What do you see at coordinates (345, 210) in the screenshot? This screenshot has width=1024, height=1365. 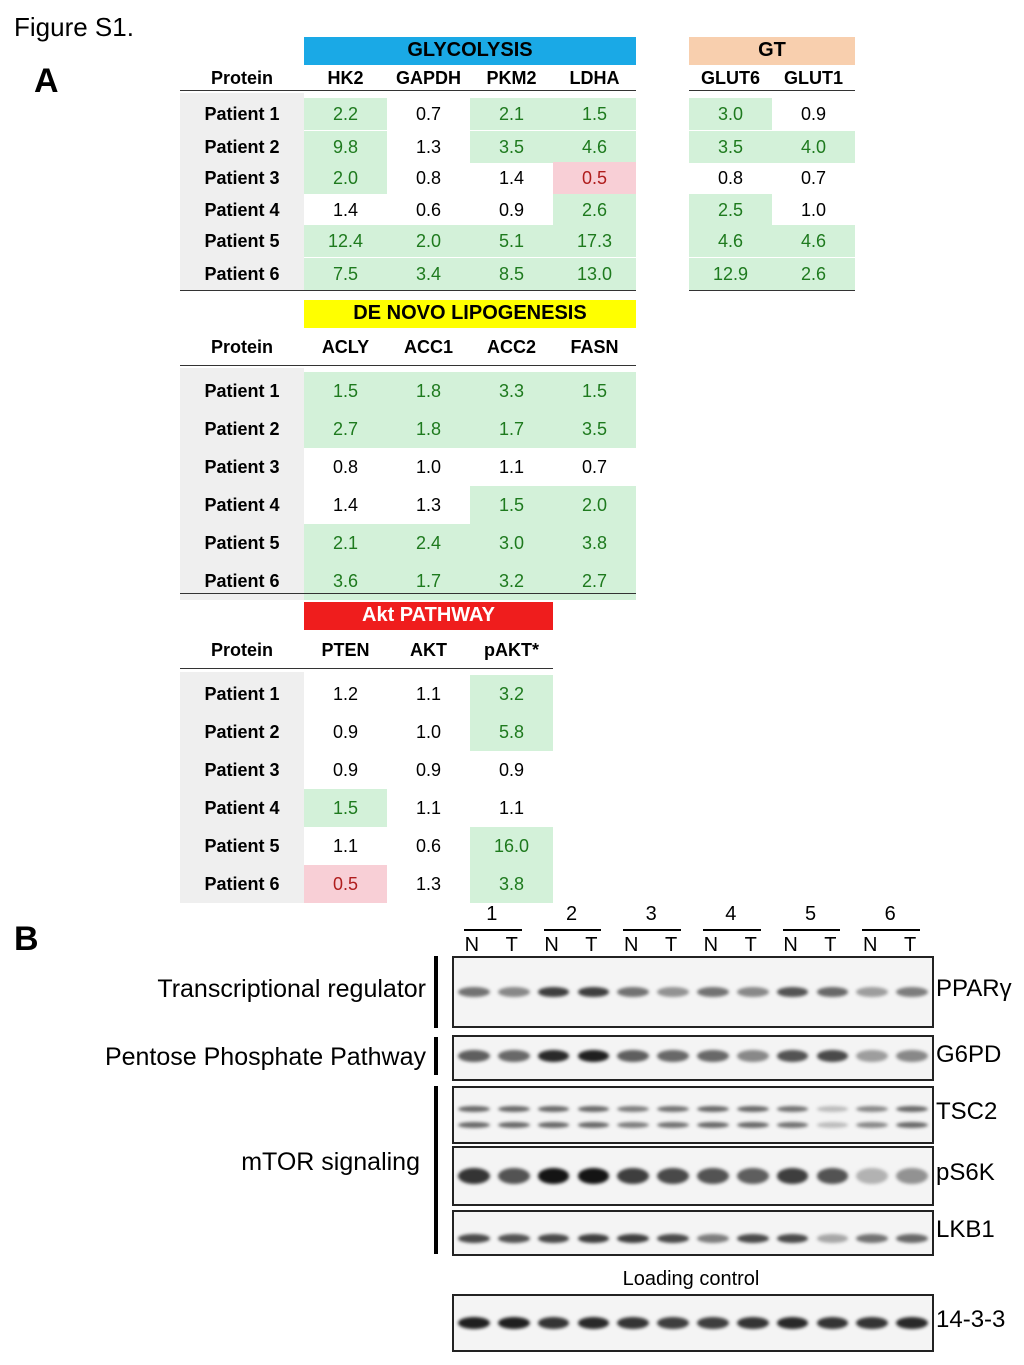 I see `glycolysis-value-cell: 1.4` at bounding box center [345, 210].